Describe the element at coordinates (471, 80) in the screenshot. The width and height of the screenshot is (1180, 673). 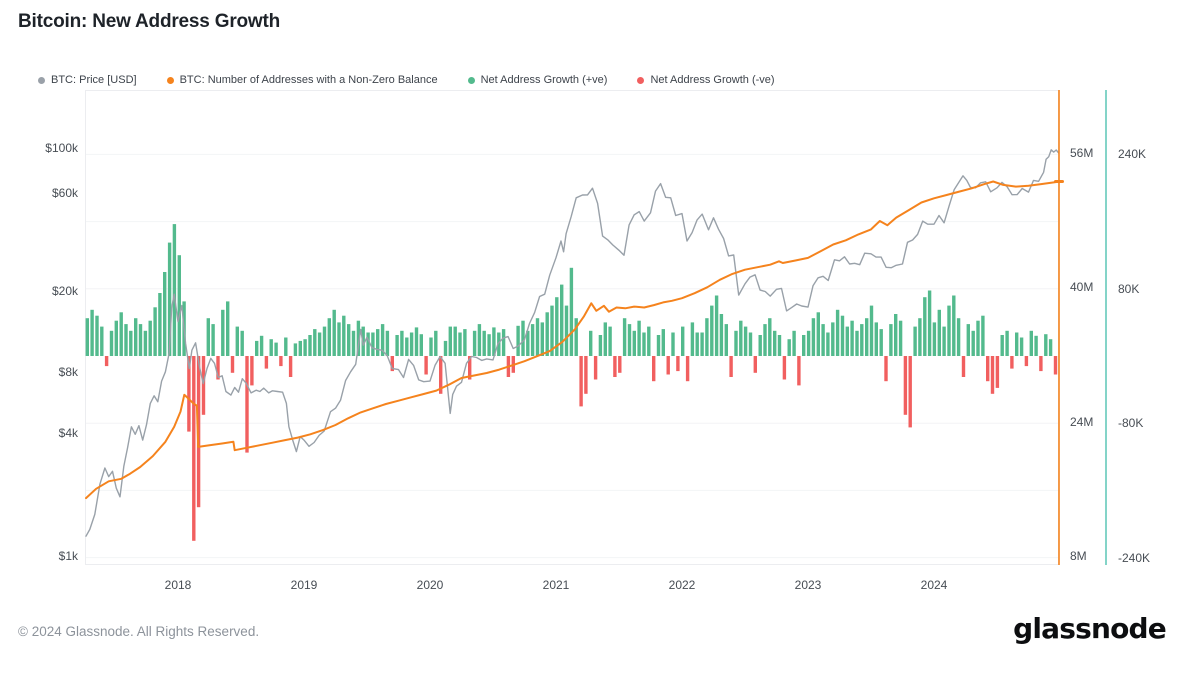
I see `net-positive-dot-icon` at that location.